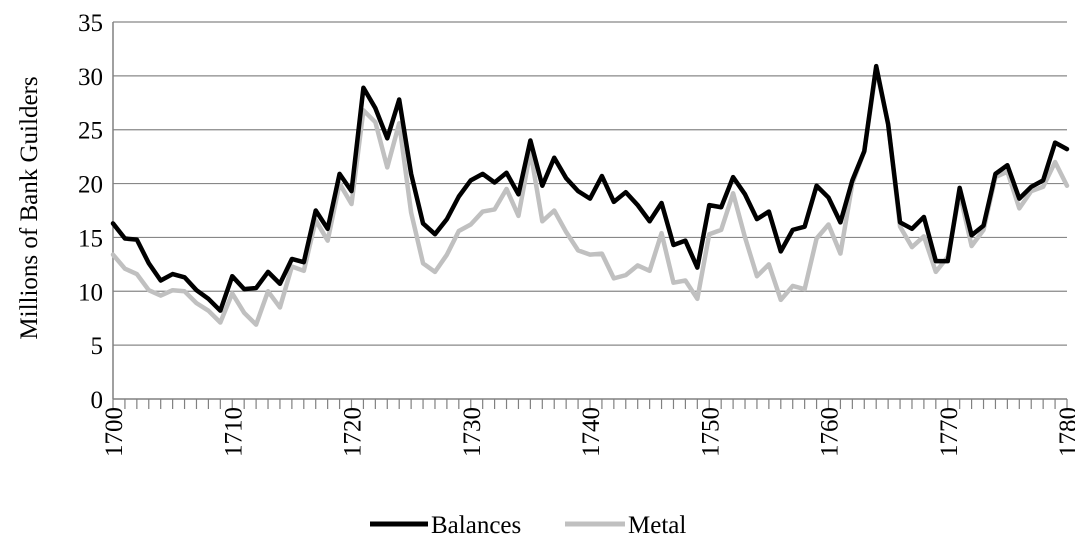  What do you see at coordinates (29, 207) in the screenshot?
I see `y-axis-title: Millions of Bank Guilders` at bounding box center [29, 207].